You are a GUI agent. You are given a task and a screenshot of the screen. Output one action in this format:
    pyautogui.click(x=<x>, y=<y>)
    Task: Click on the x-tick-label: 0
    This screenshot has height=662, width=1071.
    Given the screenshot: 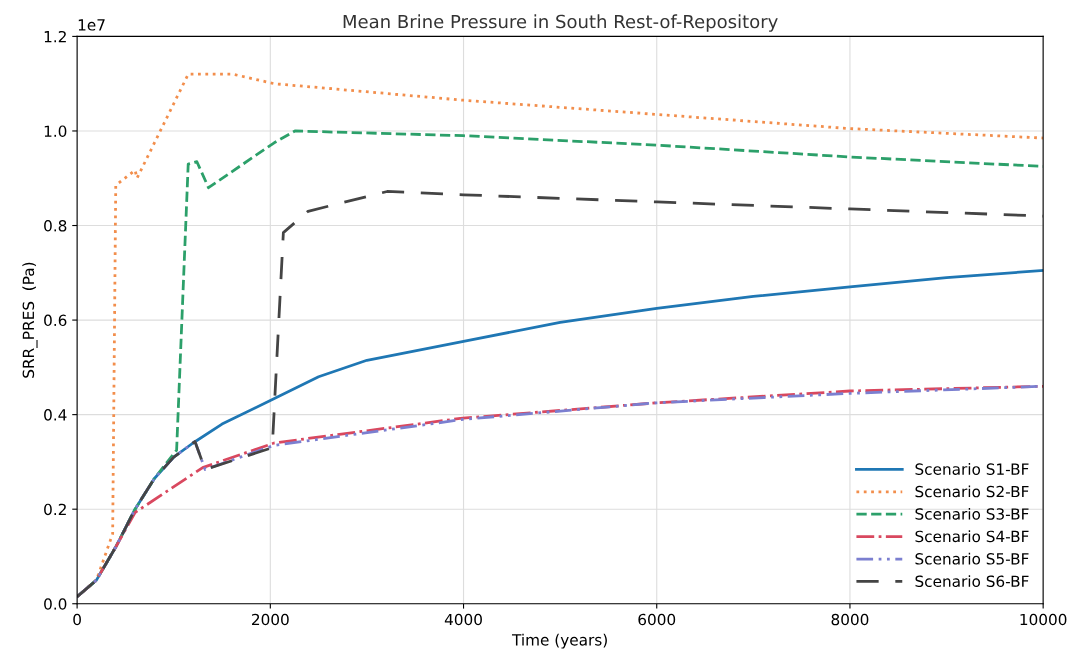 What is the action you would take?
    pyautogui.click(x=77, y=619)
    